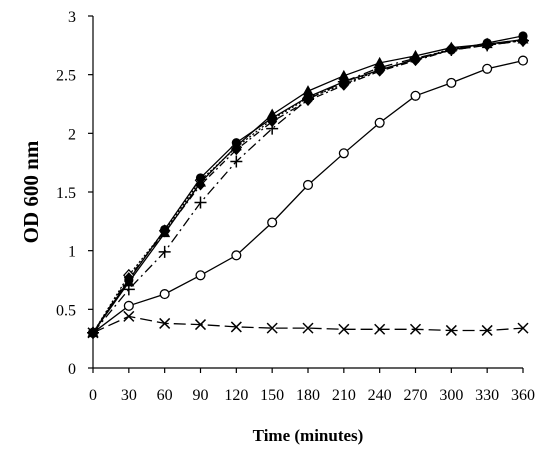  What do you see at coordinates (308, 395) in the screenshot?
I see `x-tick-label: 180` at bounding box center [308, 395].